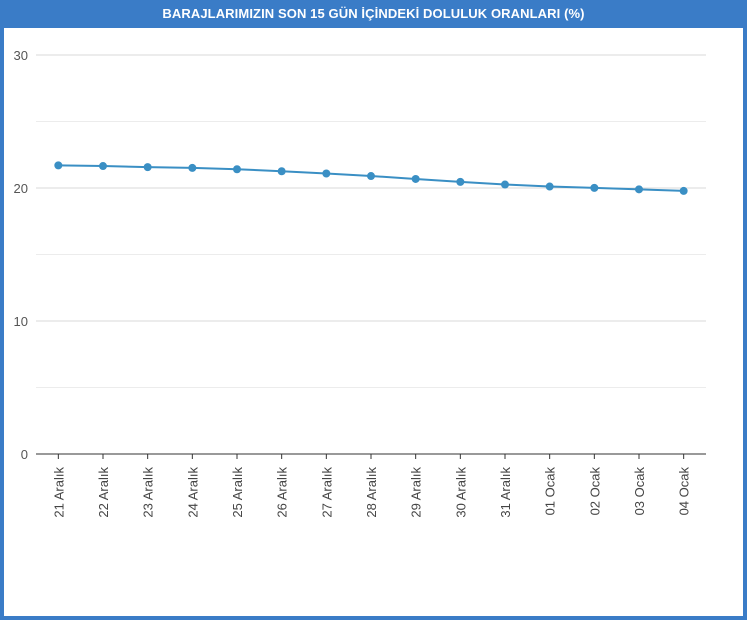  What do you see at coordinates (21, 321) in the screenshot?
I see `y-tick-label: 10` at bounding box center [21, 321].